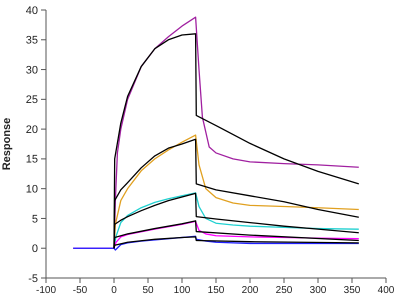 The width and height of the screenshot is (400, 300). I want to click on x-tick-label: 250, so click(284, 290).